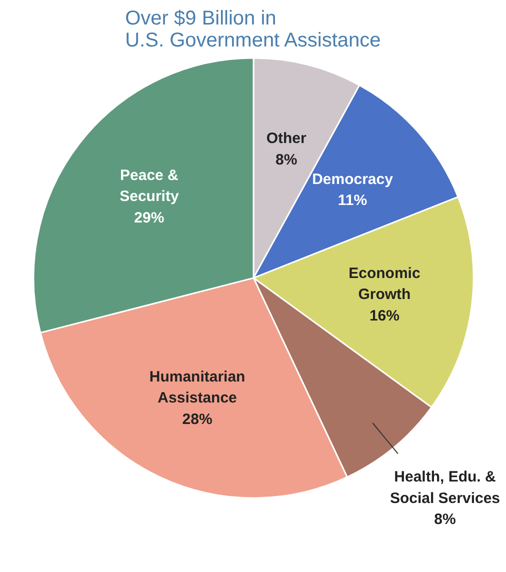 The height and width of the screenshot is (572, 506). Describe the element at coordinates (149, 217) in the screenshot. I see `data-label: 29%` at that location.